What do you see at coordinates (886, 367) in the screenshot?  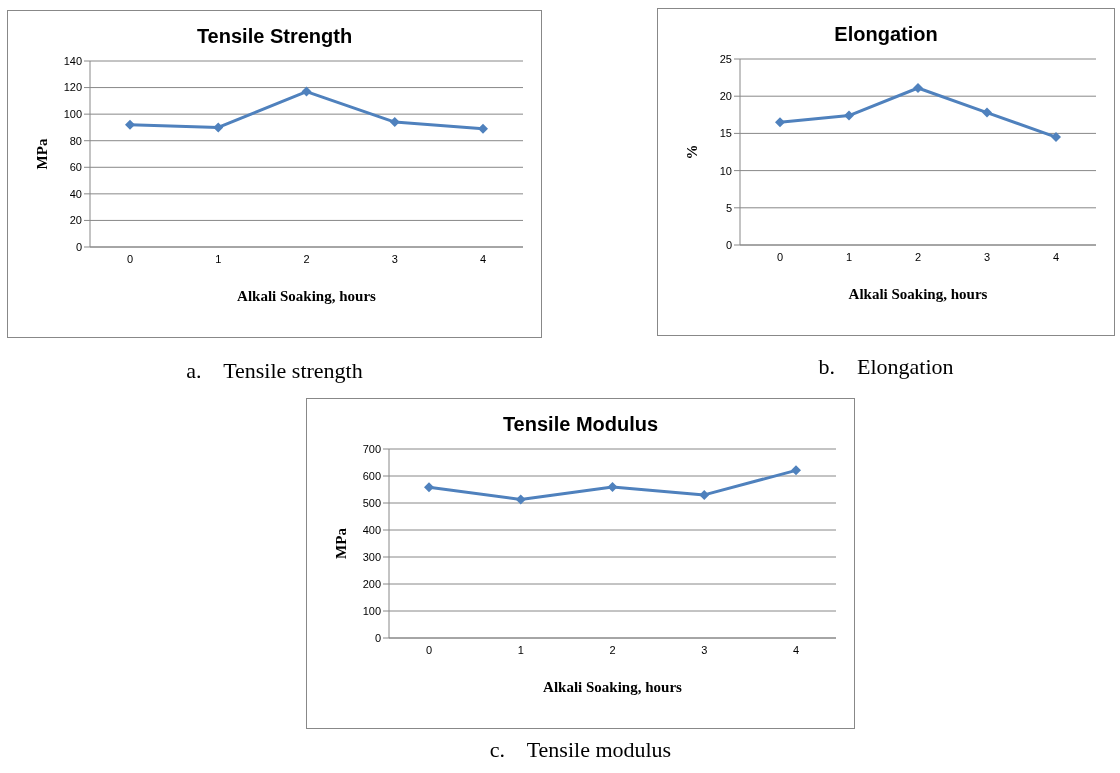 I see `text: b. Elongation` at bounding box center [886, 367].